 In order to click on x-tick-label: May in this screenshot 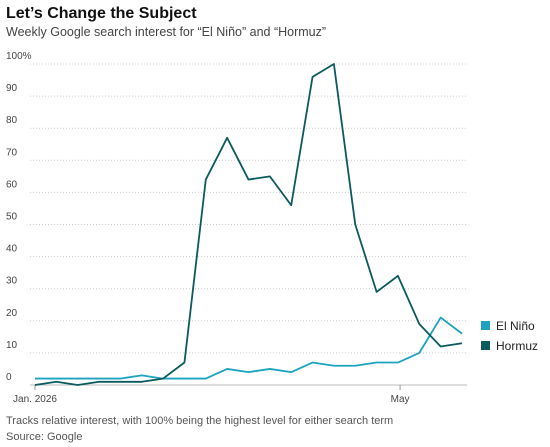, I will do `click(400, 399)`.